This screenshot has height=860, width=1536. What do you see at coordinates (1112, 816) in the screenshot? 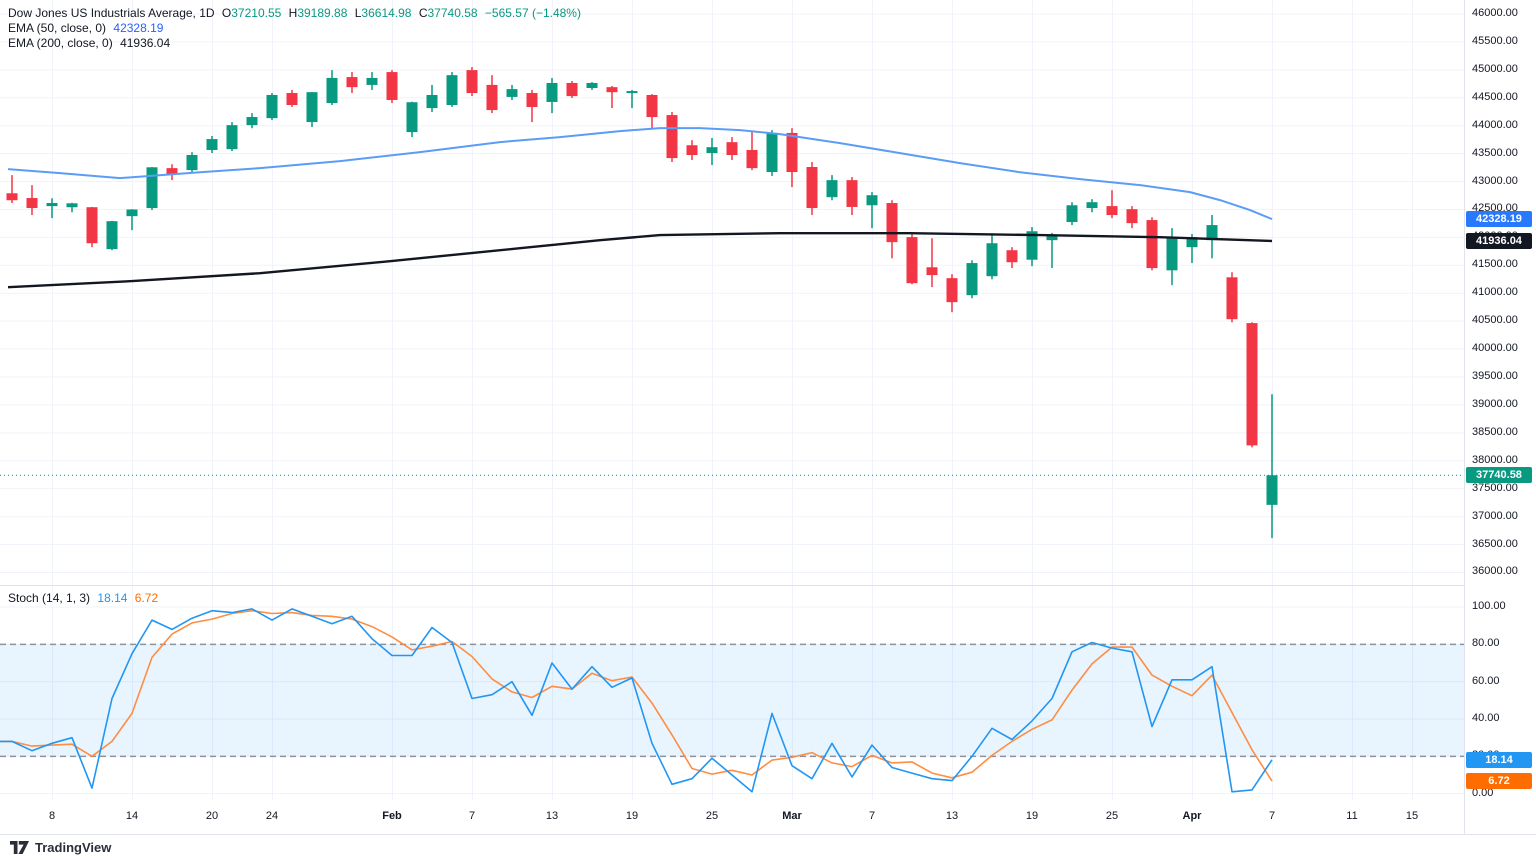
I see `time-axis-label: 25` at bounding box center [1112, 816].